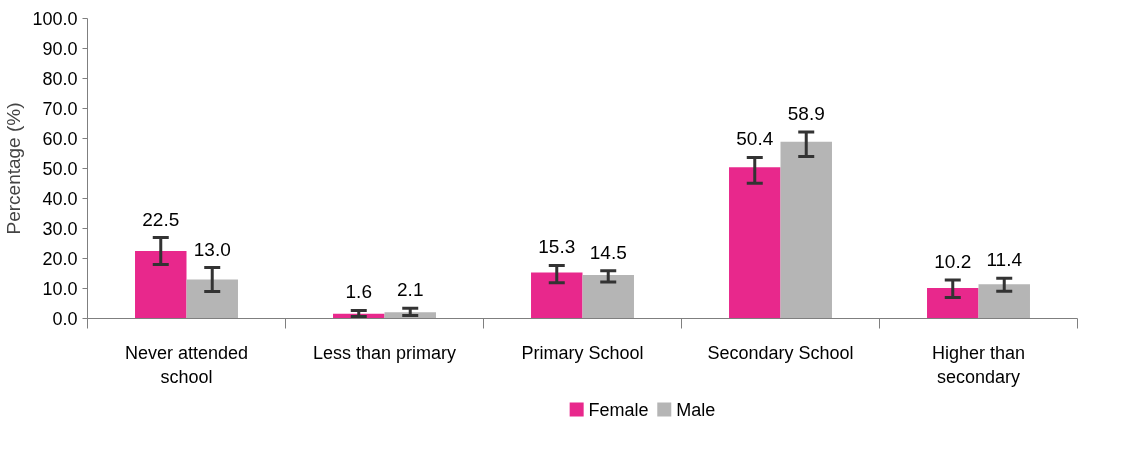 The image size is (1135, 469). Describe the element at coordinates (755, 139) in the screenshot. I see `data-label: 50.4` at that location.